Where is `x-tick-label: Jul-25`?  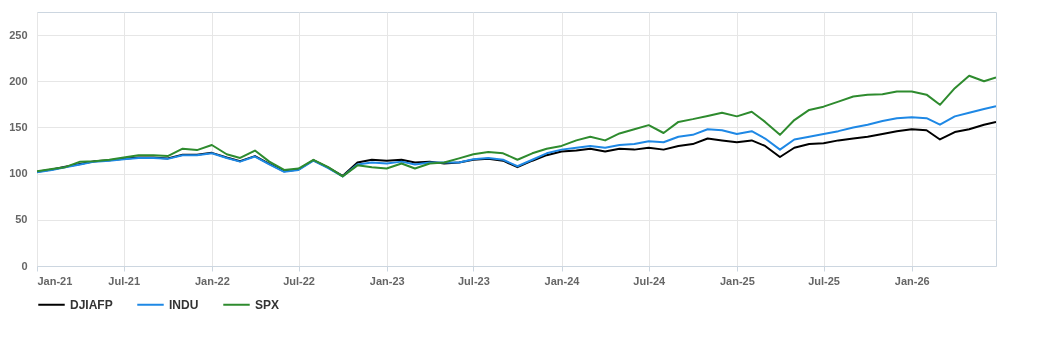 x-tick-label: Jul-25 is located at coordinates (824, 280).